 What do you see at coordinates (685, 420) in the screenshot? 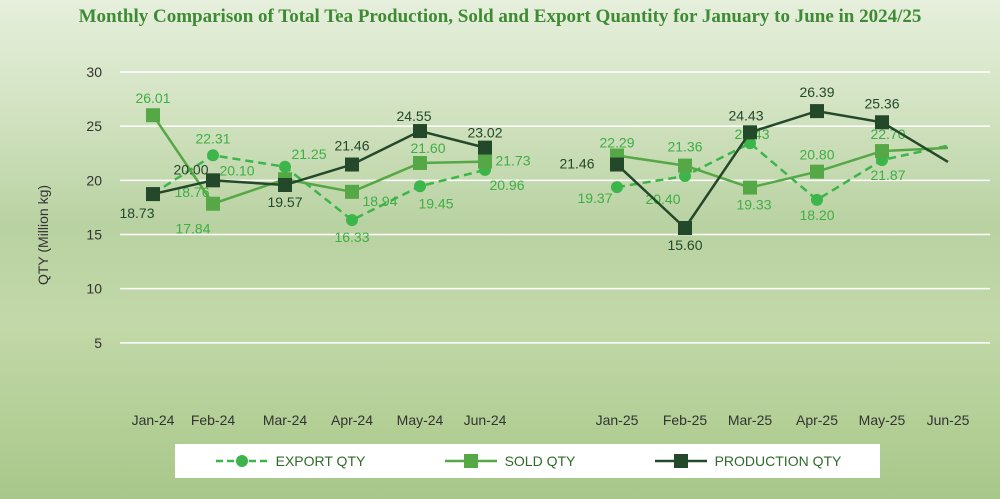
I see `x-tick-label: Feb-25` at bounding box center [685, 420].